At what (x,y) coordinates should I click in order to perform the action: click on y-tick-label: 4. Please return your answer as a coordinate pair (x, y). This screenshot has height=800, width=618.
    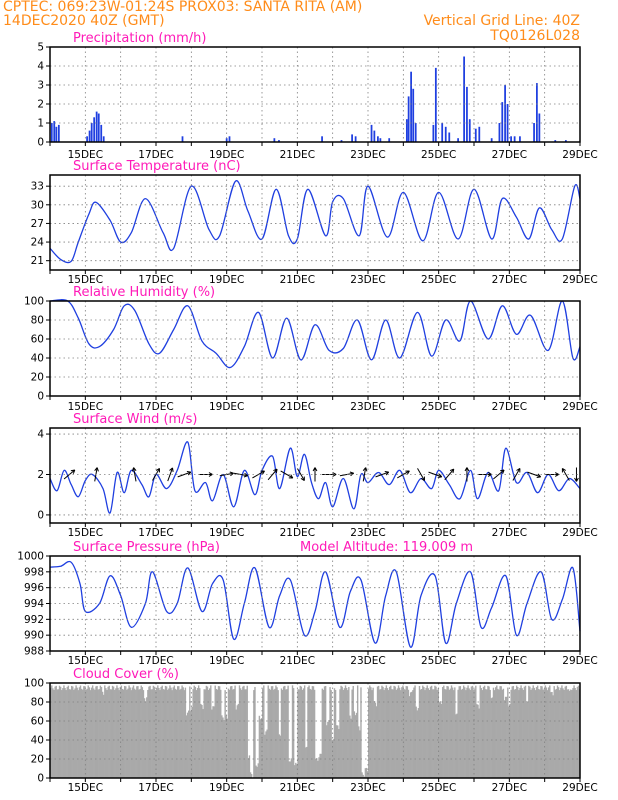
    Looking at the image, I should click on (40, 67).